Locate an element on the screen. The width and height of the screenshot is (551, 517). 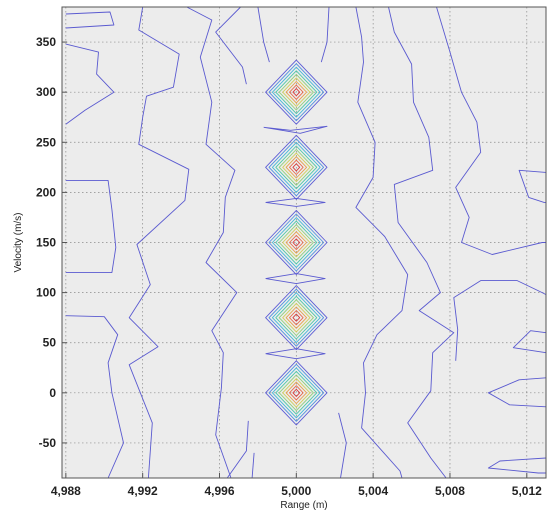
y-tick-label: 350 is located at coordinates (46, 42).